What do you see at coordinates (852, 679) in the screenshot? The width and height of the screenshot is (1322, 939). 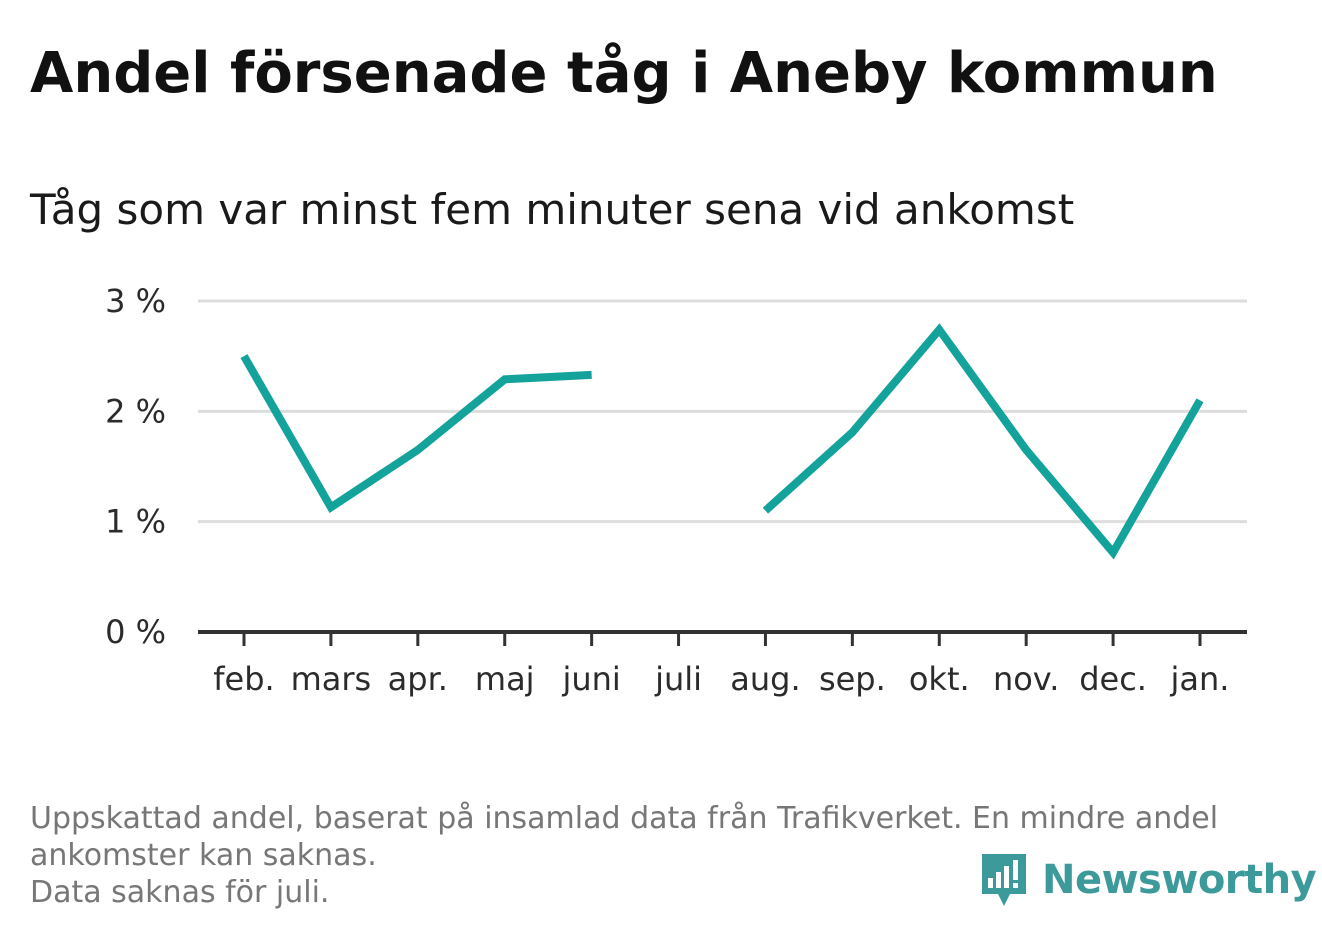 I see `x-tick-label: sep.` at bounding box center [852, 679].